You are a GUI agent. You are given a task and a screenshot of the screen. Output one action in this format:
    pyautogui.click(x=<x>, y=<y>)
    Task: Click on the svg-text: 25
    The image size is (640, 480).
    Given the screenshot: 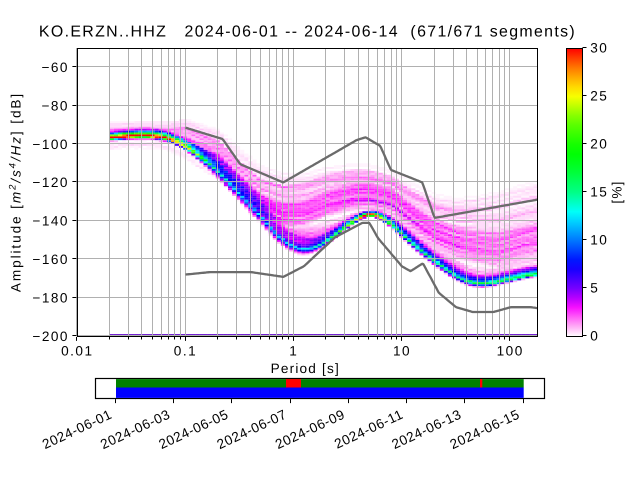 What is the action you would take?
    pyautogui.click(x=599, y=95)
    